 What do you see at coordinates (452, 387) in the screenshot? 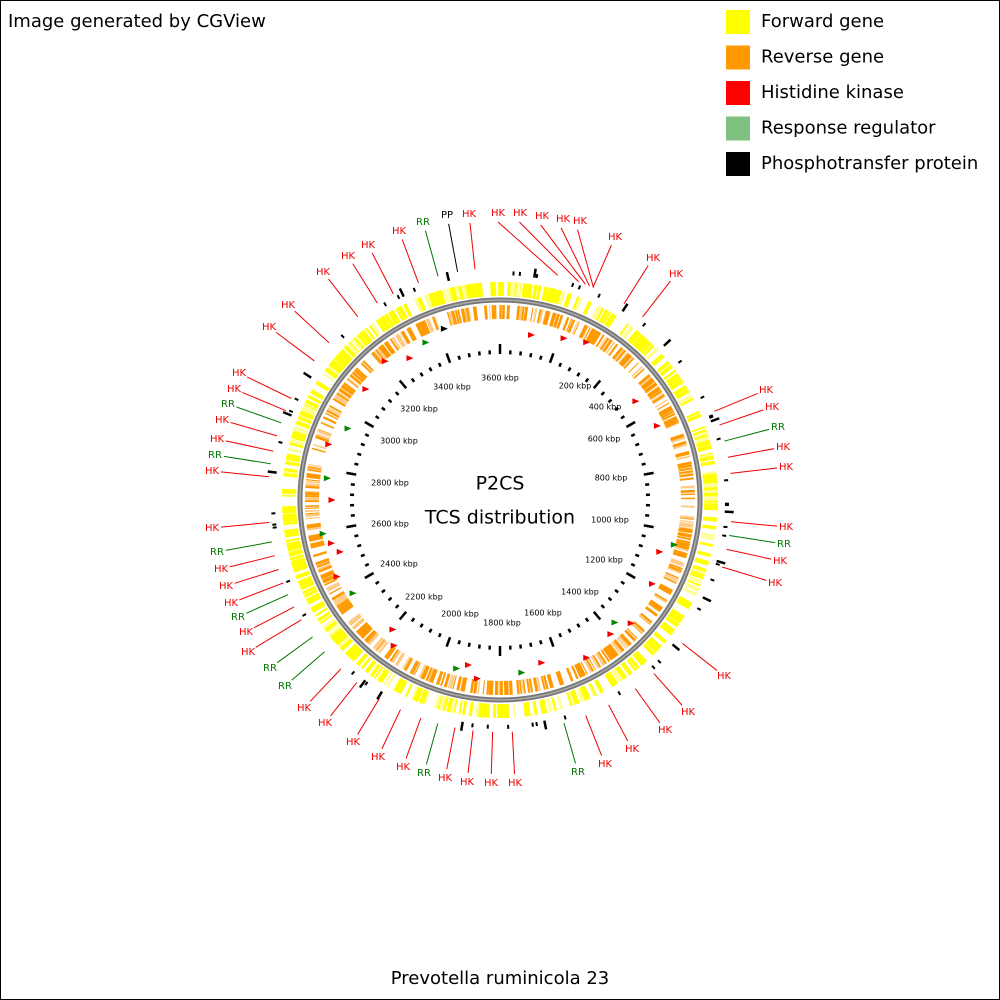
I see `scale-label: 3400 kbp` at bounding box center [452, 387].